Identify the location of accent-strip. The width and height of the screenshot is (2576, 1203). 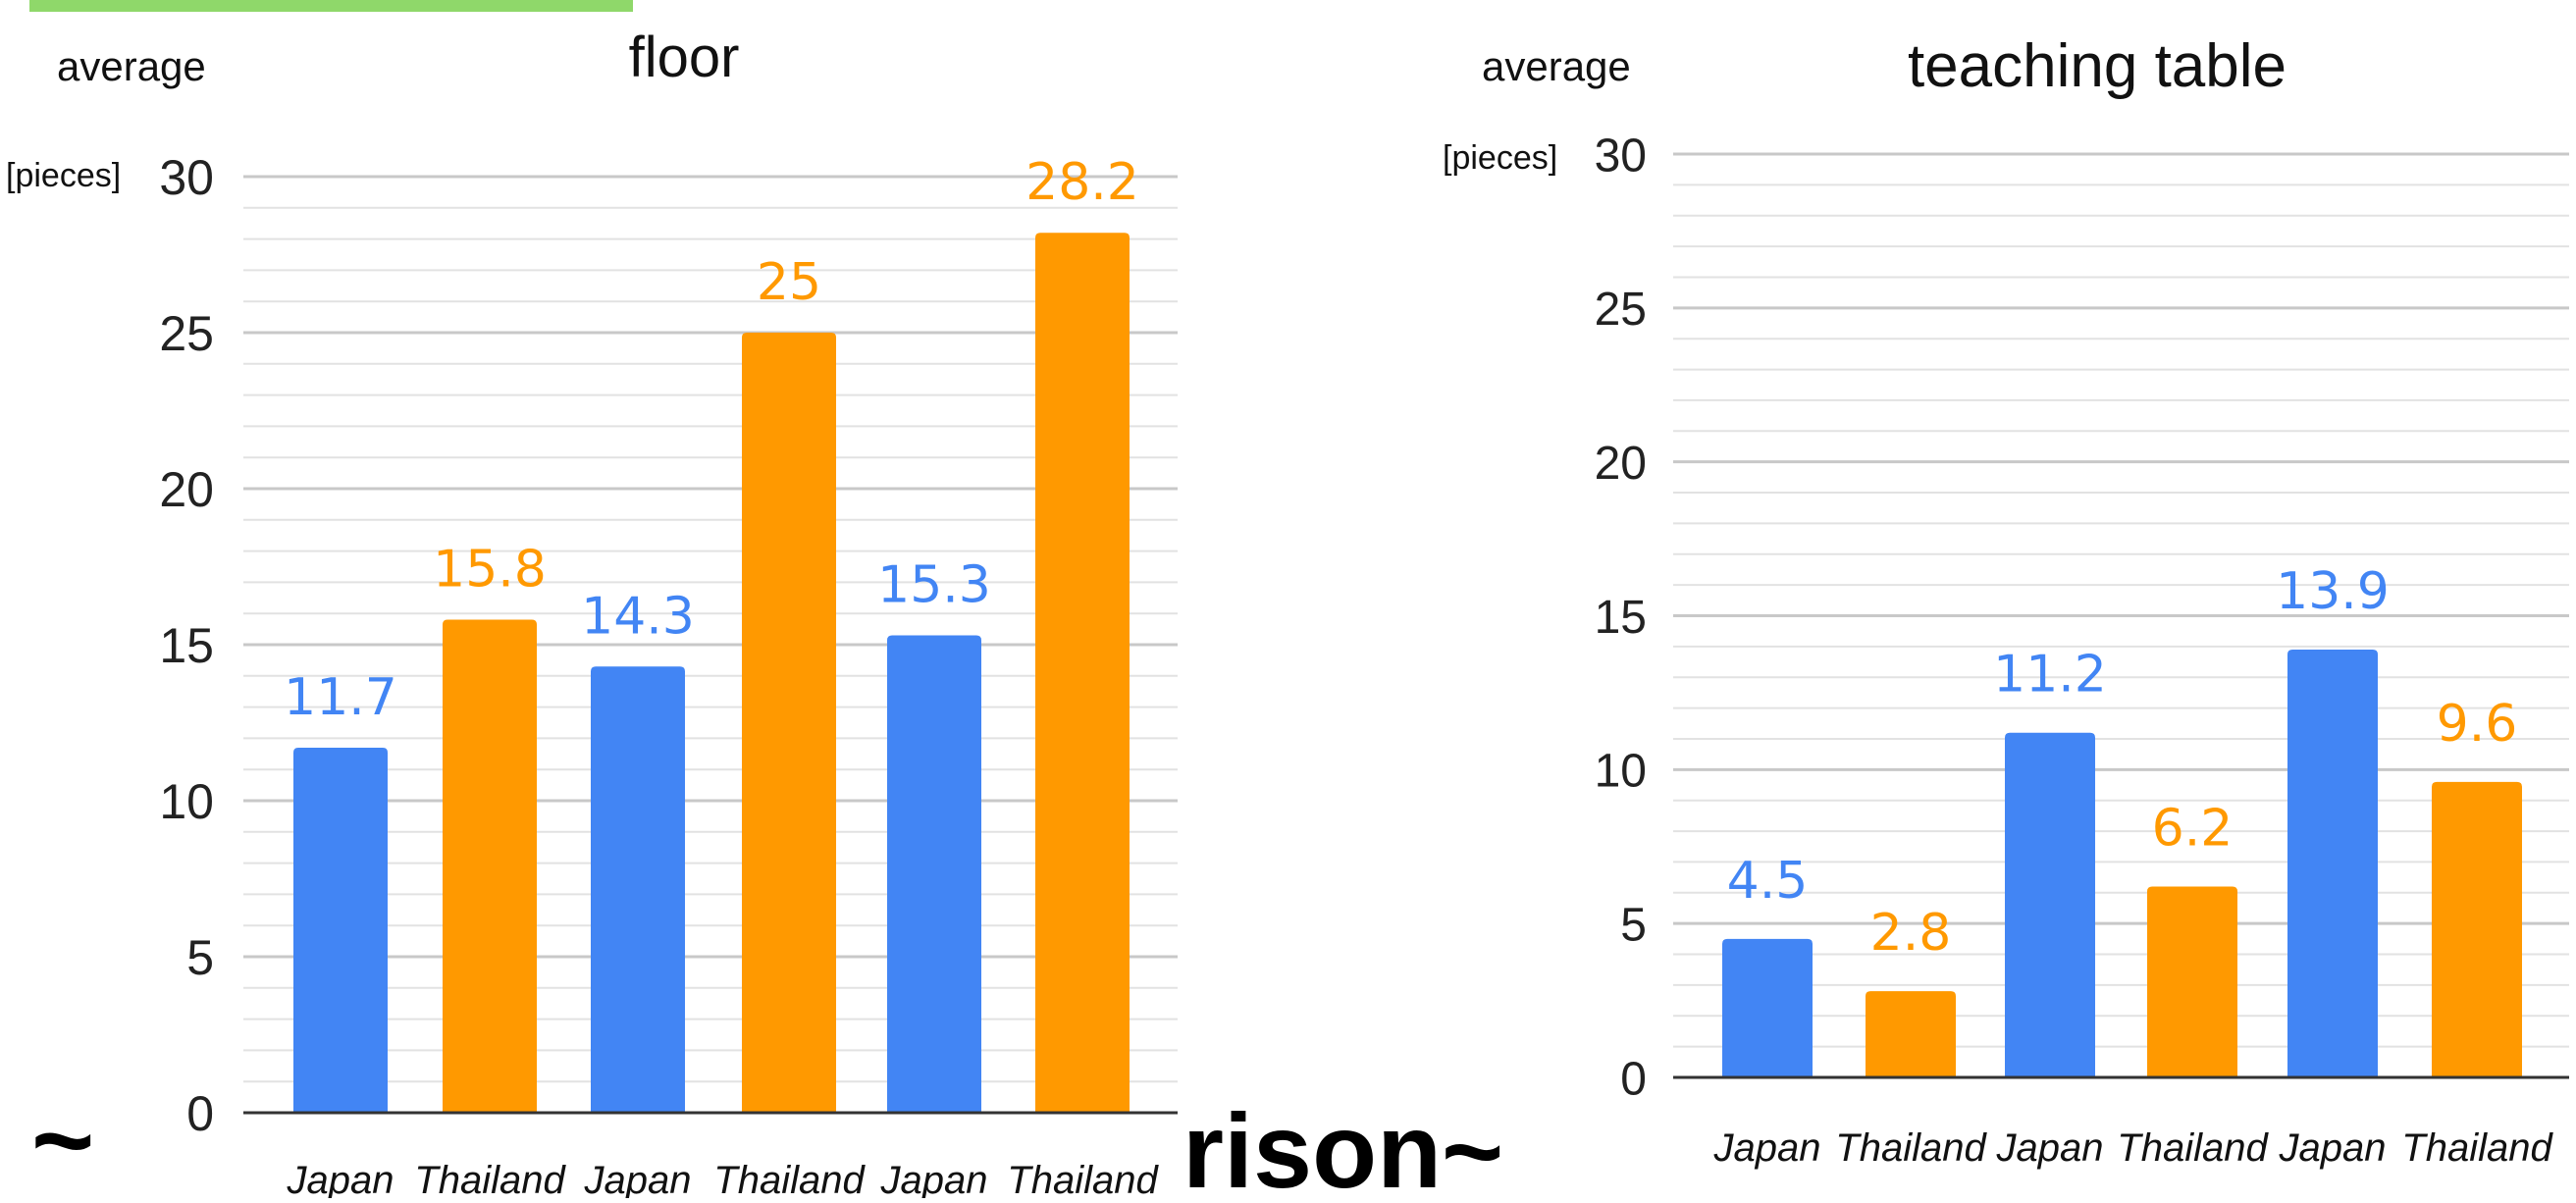
(331, 6).